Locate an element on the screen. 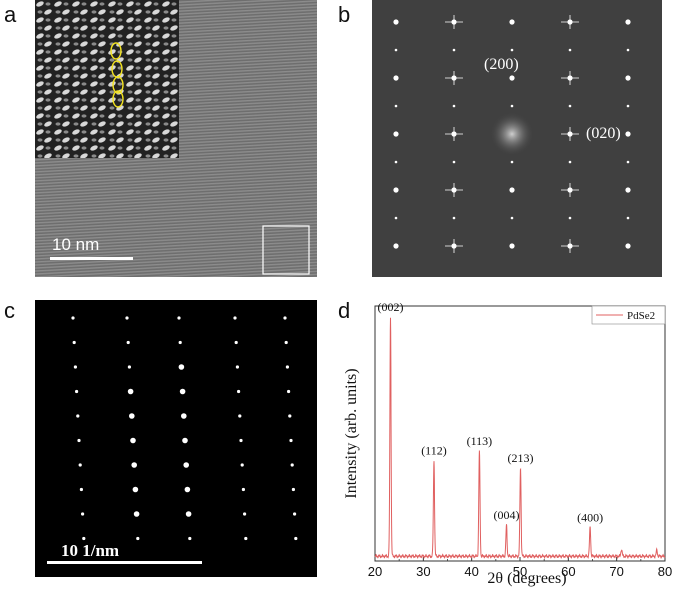 The width and height of the screenshot is (675, 589). x-tick-label: 80 is located at coordinates (665, 571).